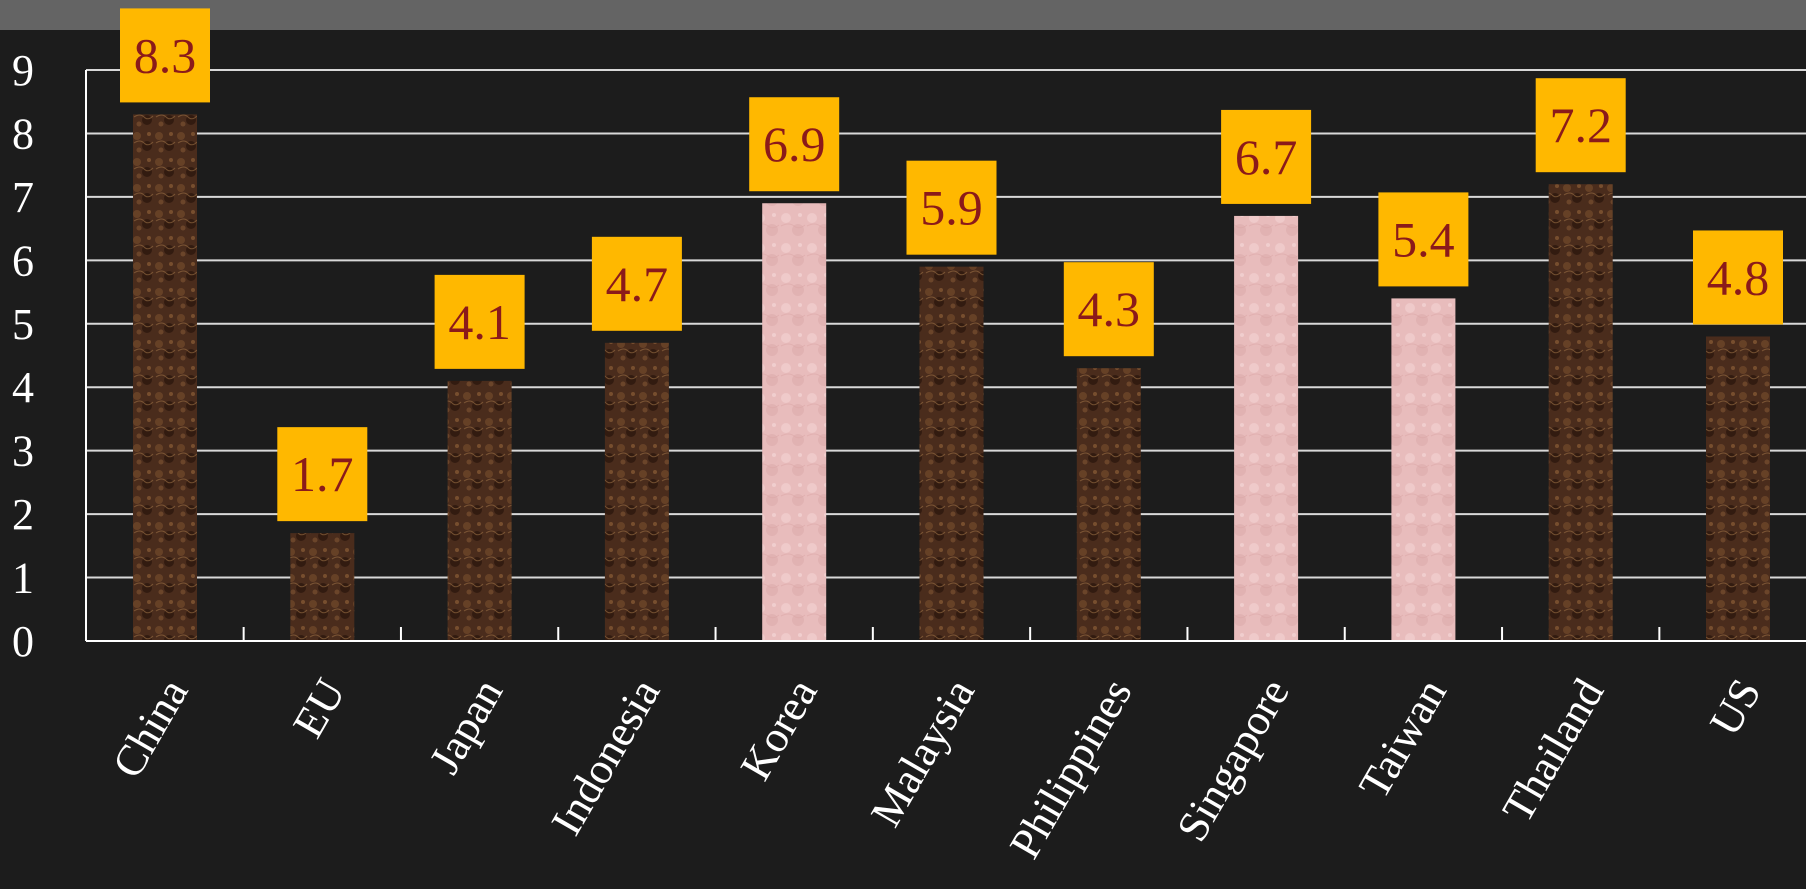  Describe the element at coordinates (165, 377) in the screenshot. I see `bar-china` at that location.